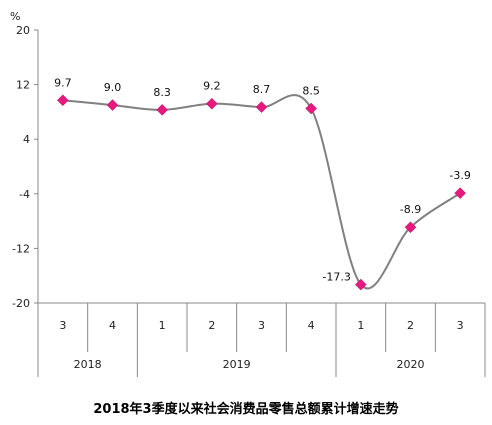 This screenshot has height=425, width=492. What do you see at coordinates (459, 175) in the screenshot?
I see `data-label: -3.9` at bounding box center [459, 175].